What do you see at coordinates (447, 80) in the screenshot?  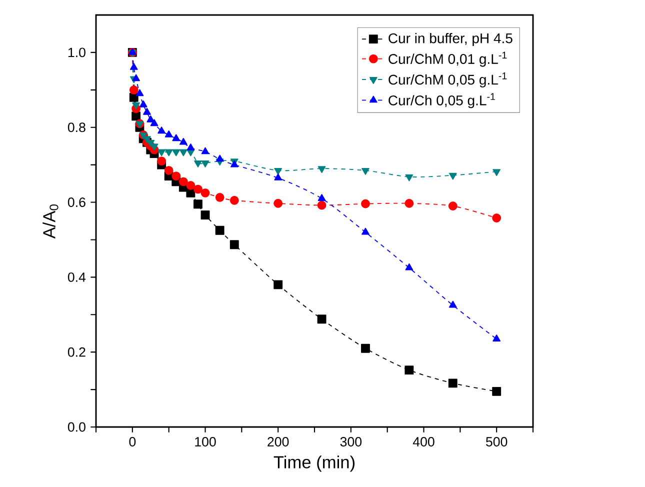 I see `legend-label: Cur/ChM 0,05 g.L$^{-1}$` at bounding box center [447, 80].